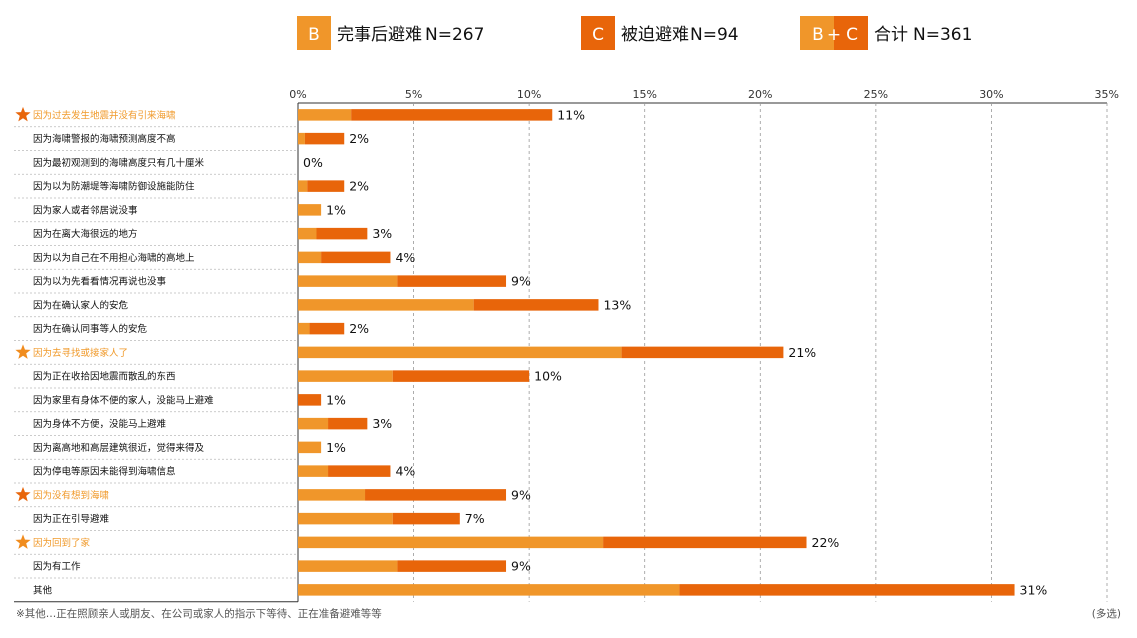 The height and width of the screenshot is (638, 1137). I want to click on legend-badge-bc-plus: +, so click(834, 35).